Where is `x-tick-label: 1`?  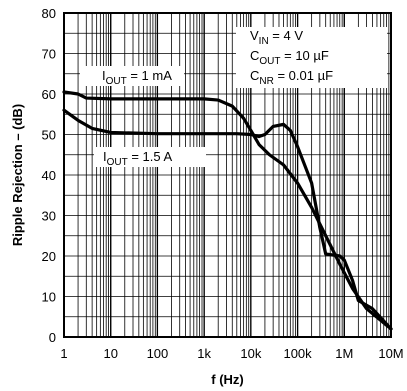 x-tick-label: 1 is located at coordinates (63, 353).